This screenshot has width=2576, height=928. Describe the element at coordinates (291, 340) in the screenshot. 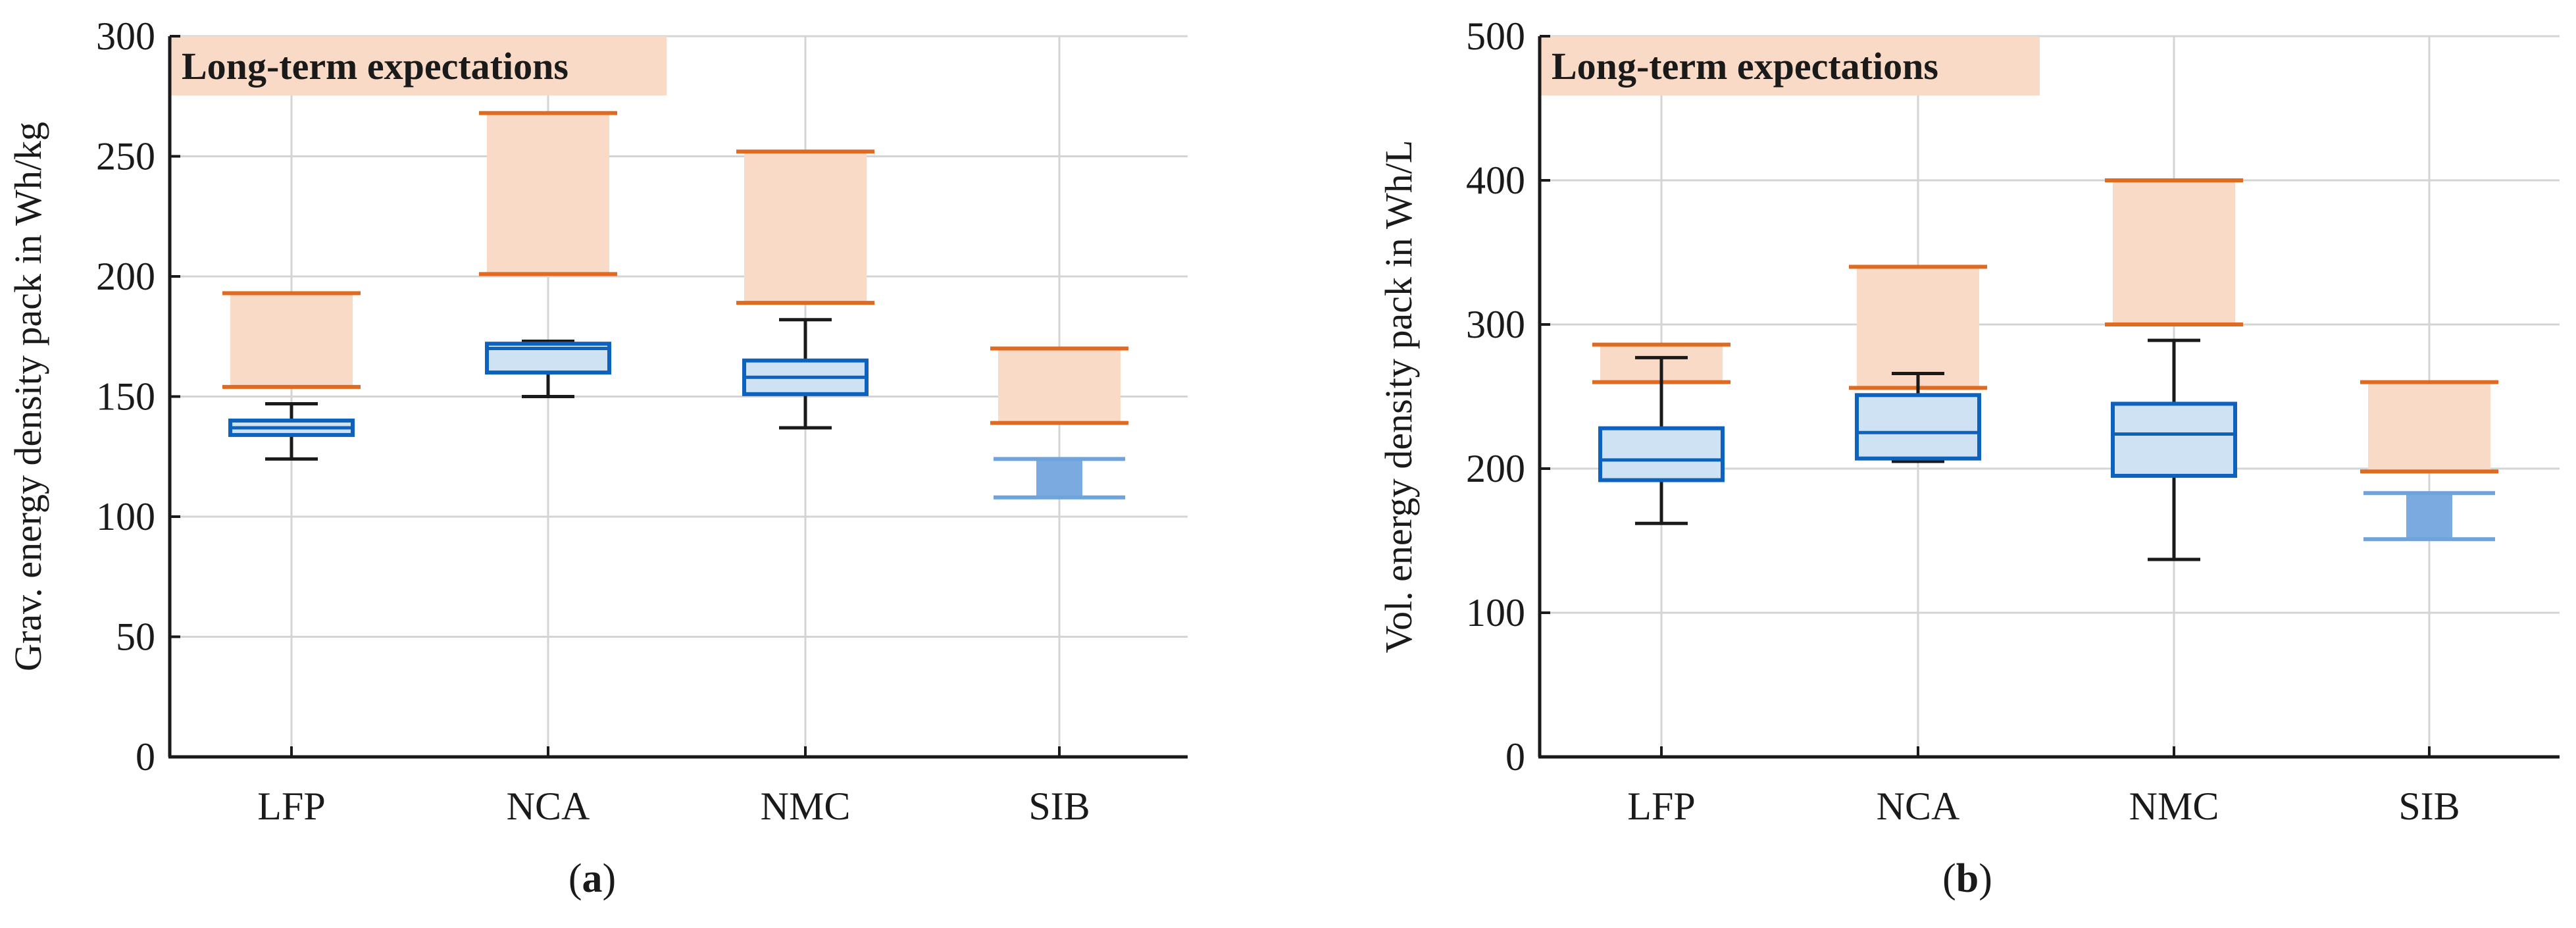

I see `expectation-range-lfp` at that location.